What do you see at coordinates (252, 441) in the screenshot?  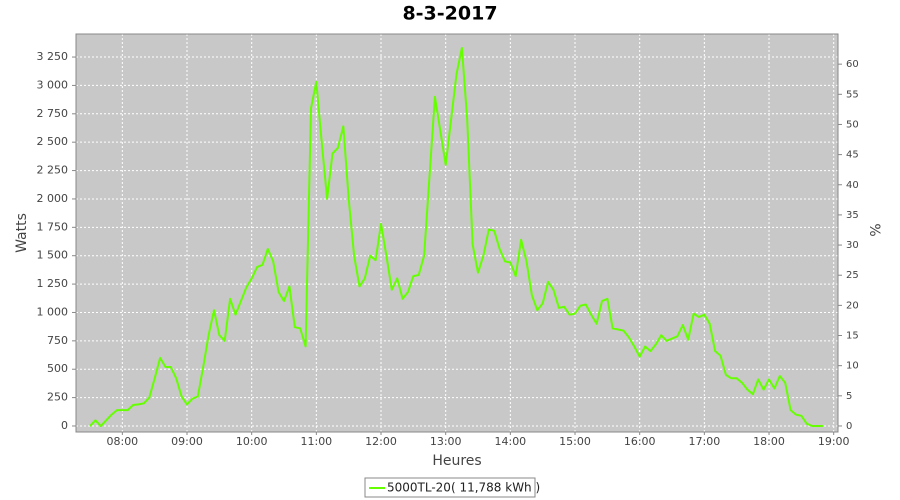 I see `x-tick-label: 10:00` at bounding box center [252, 441].